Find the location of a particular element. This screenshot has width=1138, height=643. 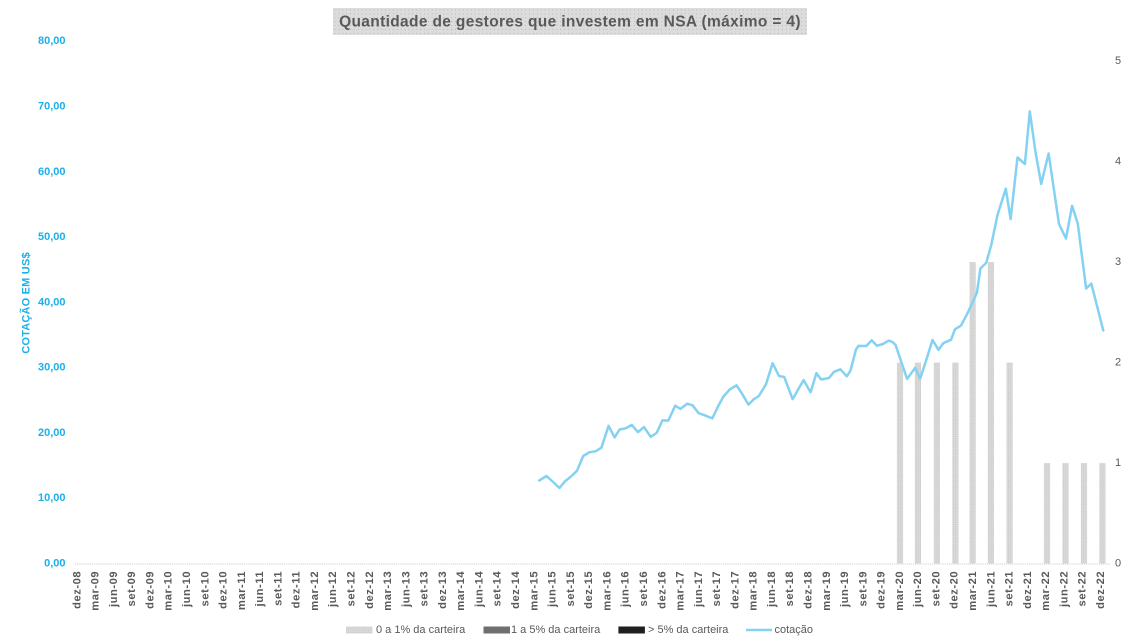

svg-text: mar-13 is located at coordinates (388, 591).